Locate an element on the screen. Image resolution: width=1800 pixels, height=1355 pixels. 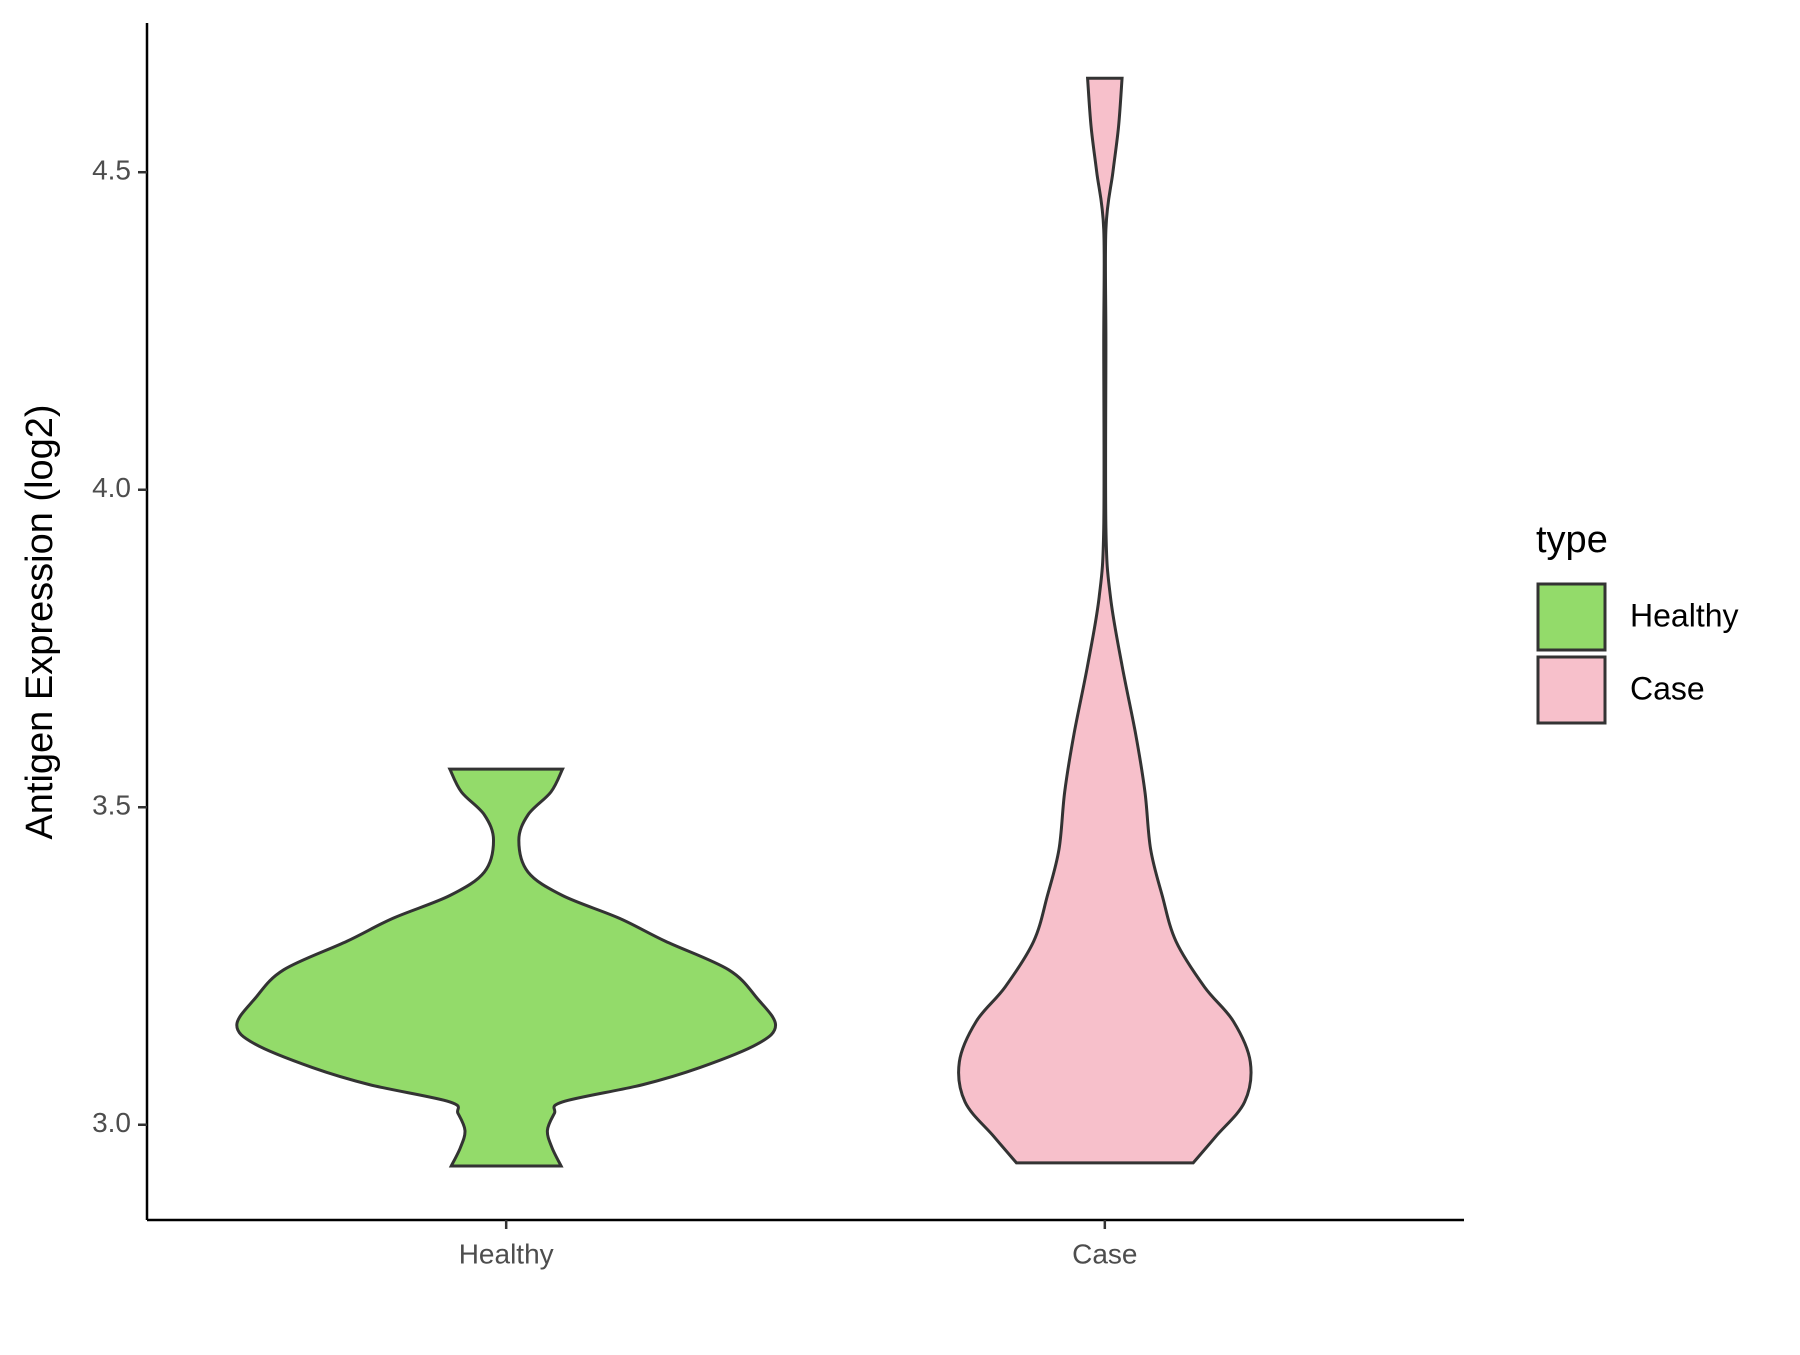
legend-label: Healthy is located at coordinates (1684, 615).